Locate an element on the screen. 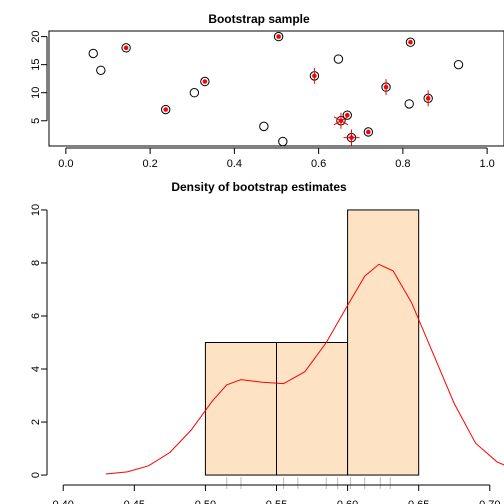 The image size is (504, 504). histogram-title: Density of bootstrap estimates is located at coordinates (259, 187).